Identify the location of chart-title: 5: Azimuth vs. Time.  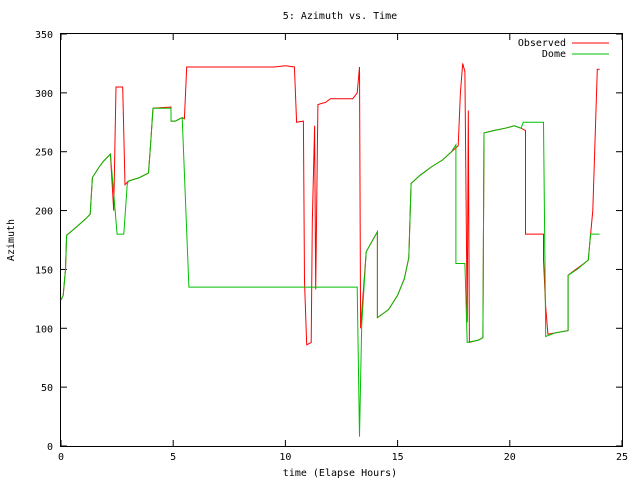
(340, 16).